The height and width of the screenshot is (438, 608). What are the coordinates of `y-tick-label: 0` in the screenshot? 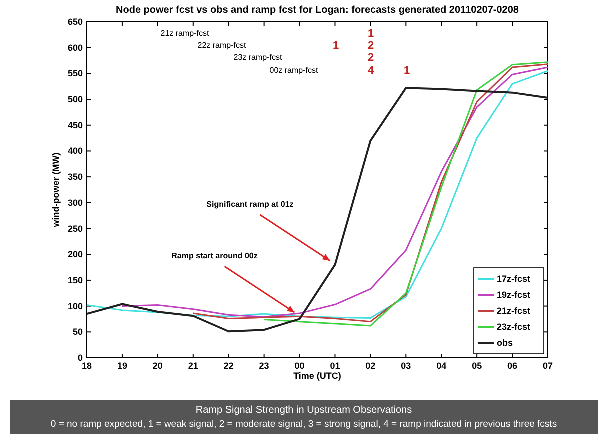 It's located at (80, 358).